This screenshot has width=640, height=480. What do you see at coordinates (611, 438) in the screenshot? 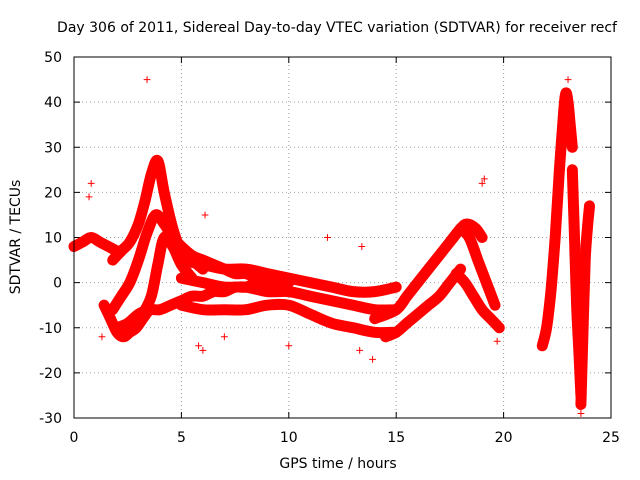
I see `x-tick-label: 25` at bounding box center [611, 438].